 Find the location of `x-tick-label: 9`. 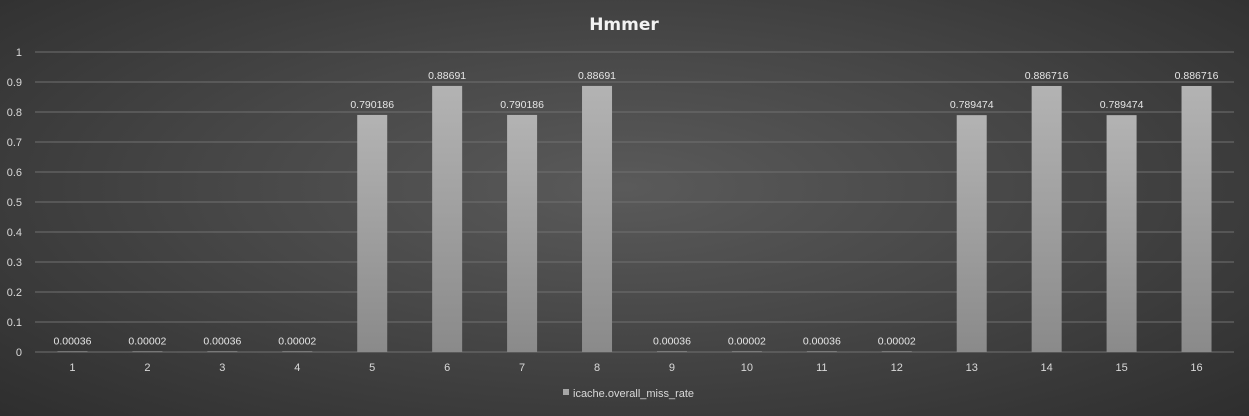

x-tick-label: 9 is located at coordinates (672, 368).